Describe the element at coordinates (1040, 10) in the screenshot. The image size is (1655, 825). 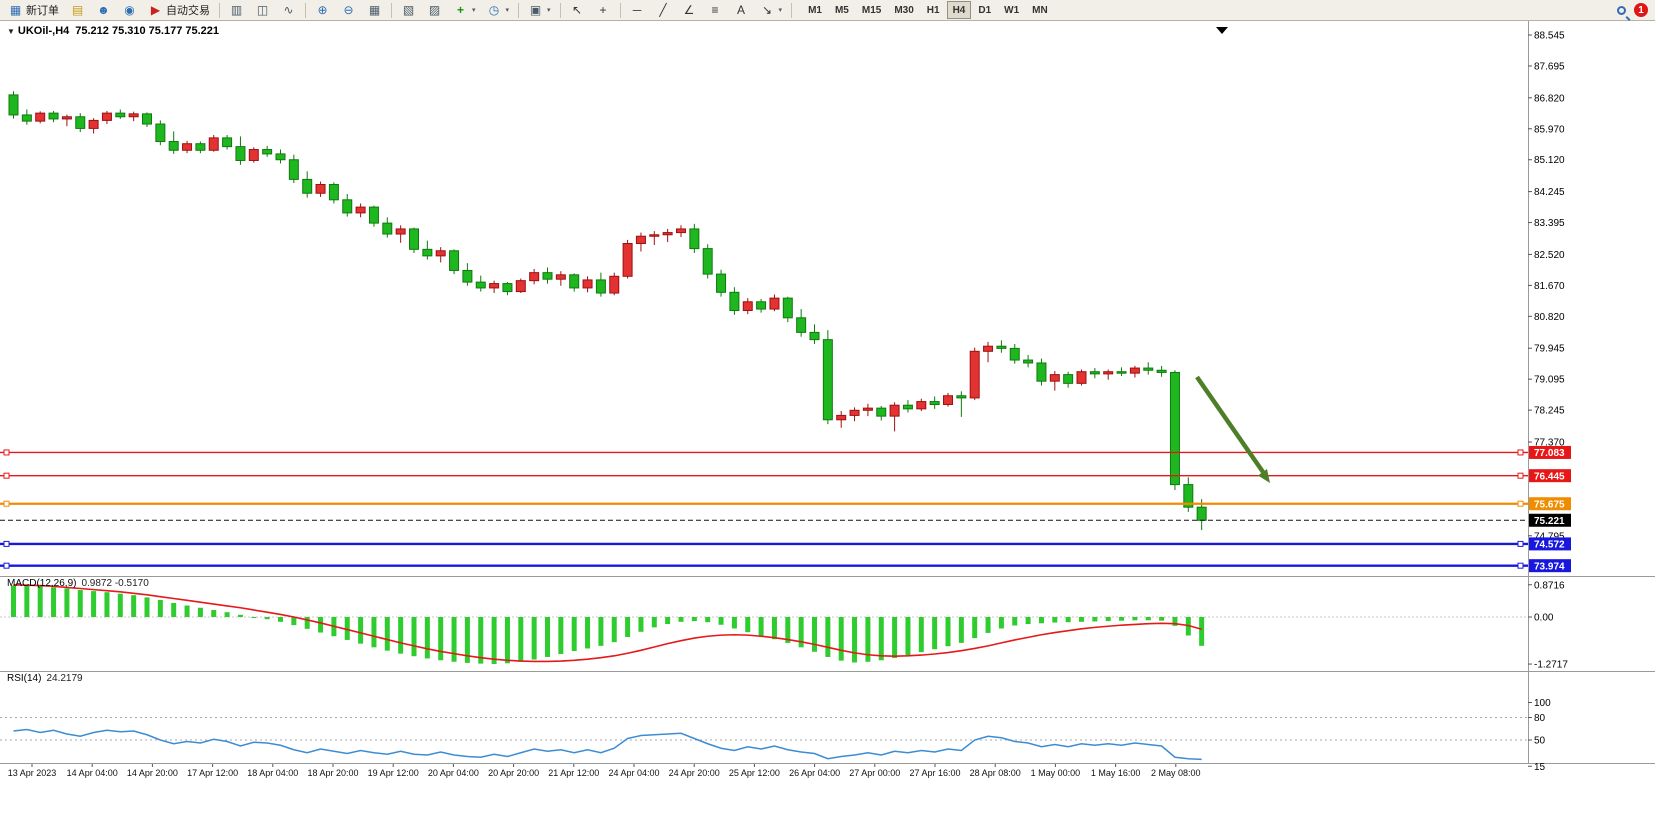
I see `timeframe-button-MN: MN` at that location.